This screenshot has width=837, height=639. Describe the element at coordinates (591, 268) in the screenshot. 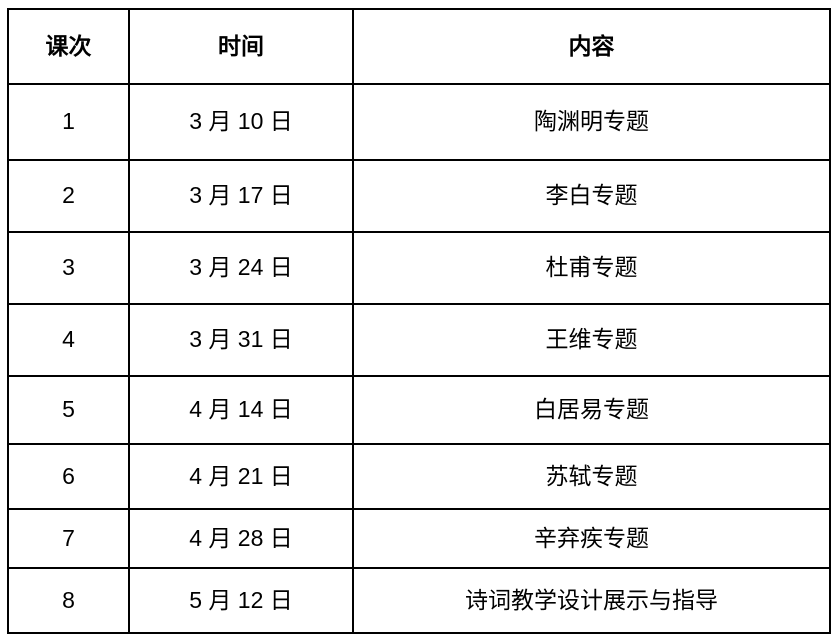

I see `cell-content: 杜甫专题` at that location.